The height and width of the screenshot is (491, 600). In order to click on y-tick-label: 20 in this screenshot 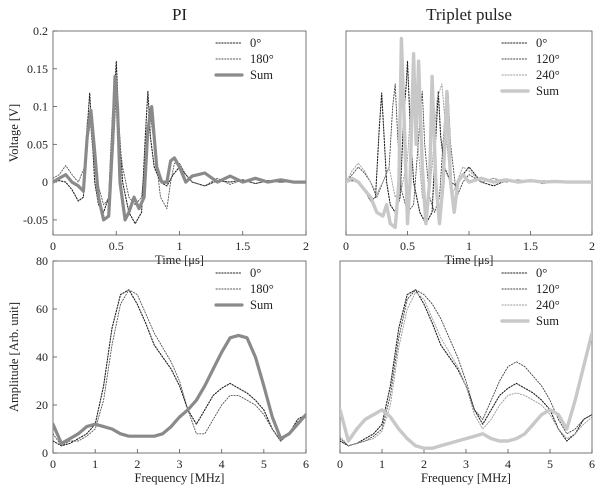, I will do `click(42, 405)`.